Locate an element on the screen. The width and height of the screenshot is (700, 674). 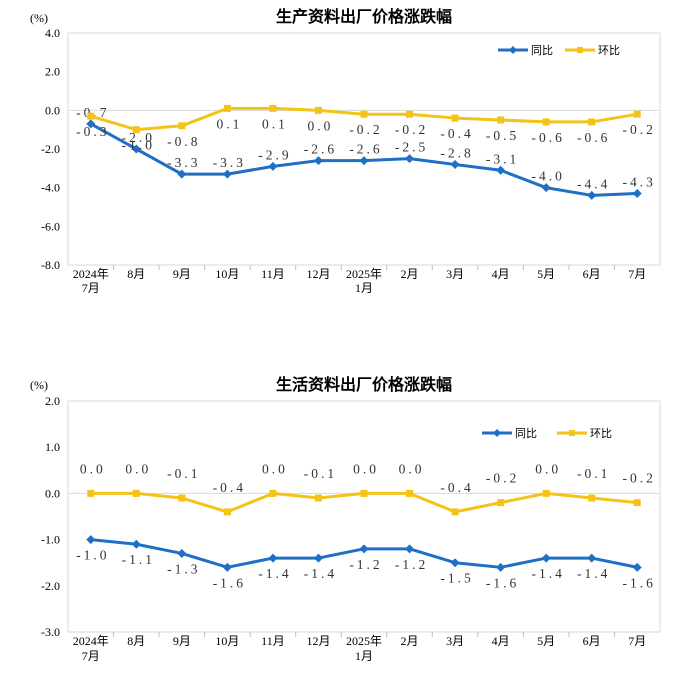
legend-label: 同比 is located at coordinates (526, 433).